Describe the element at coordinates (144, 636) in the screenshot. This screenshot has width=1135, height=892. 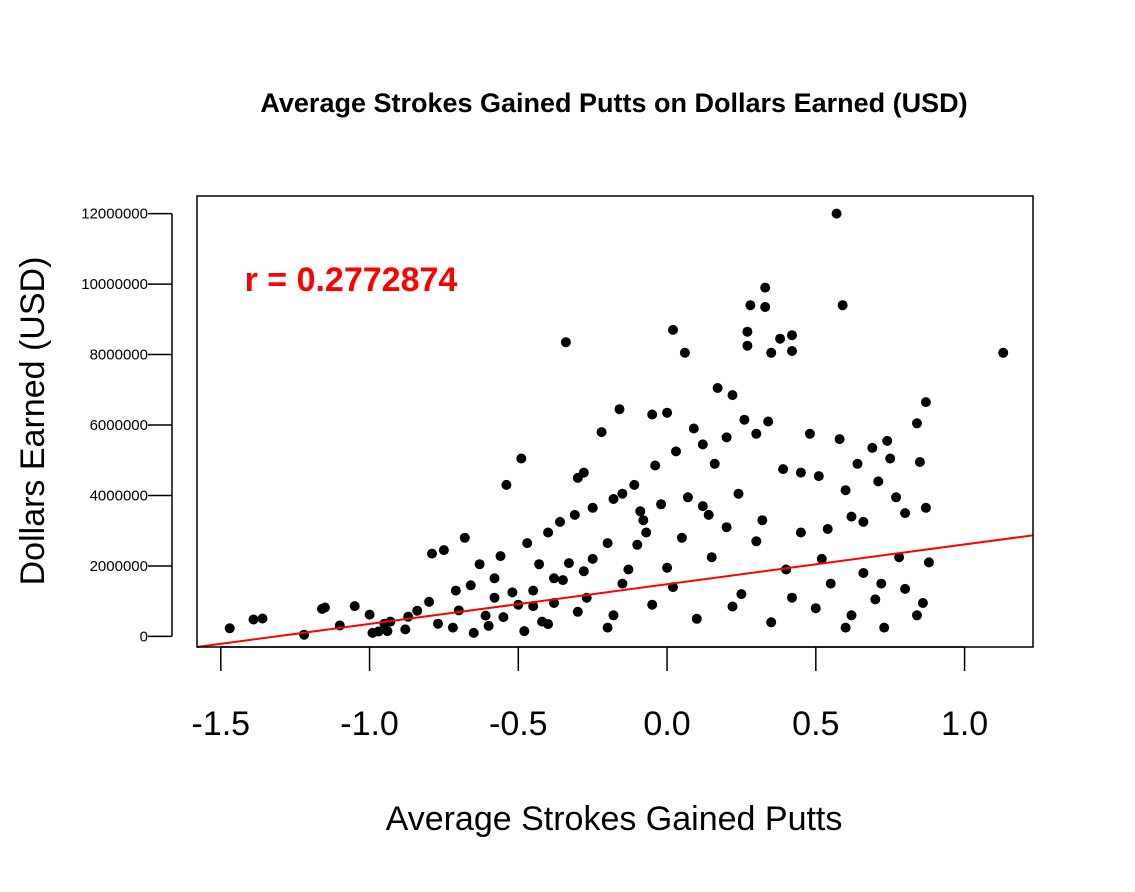
I see `y-tick-label: 0` at that location.